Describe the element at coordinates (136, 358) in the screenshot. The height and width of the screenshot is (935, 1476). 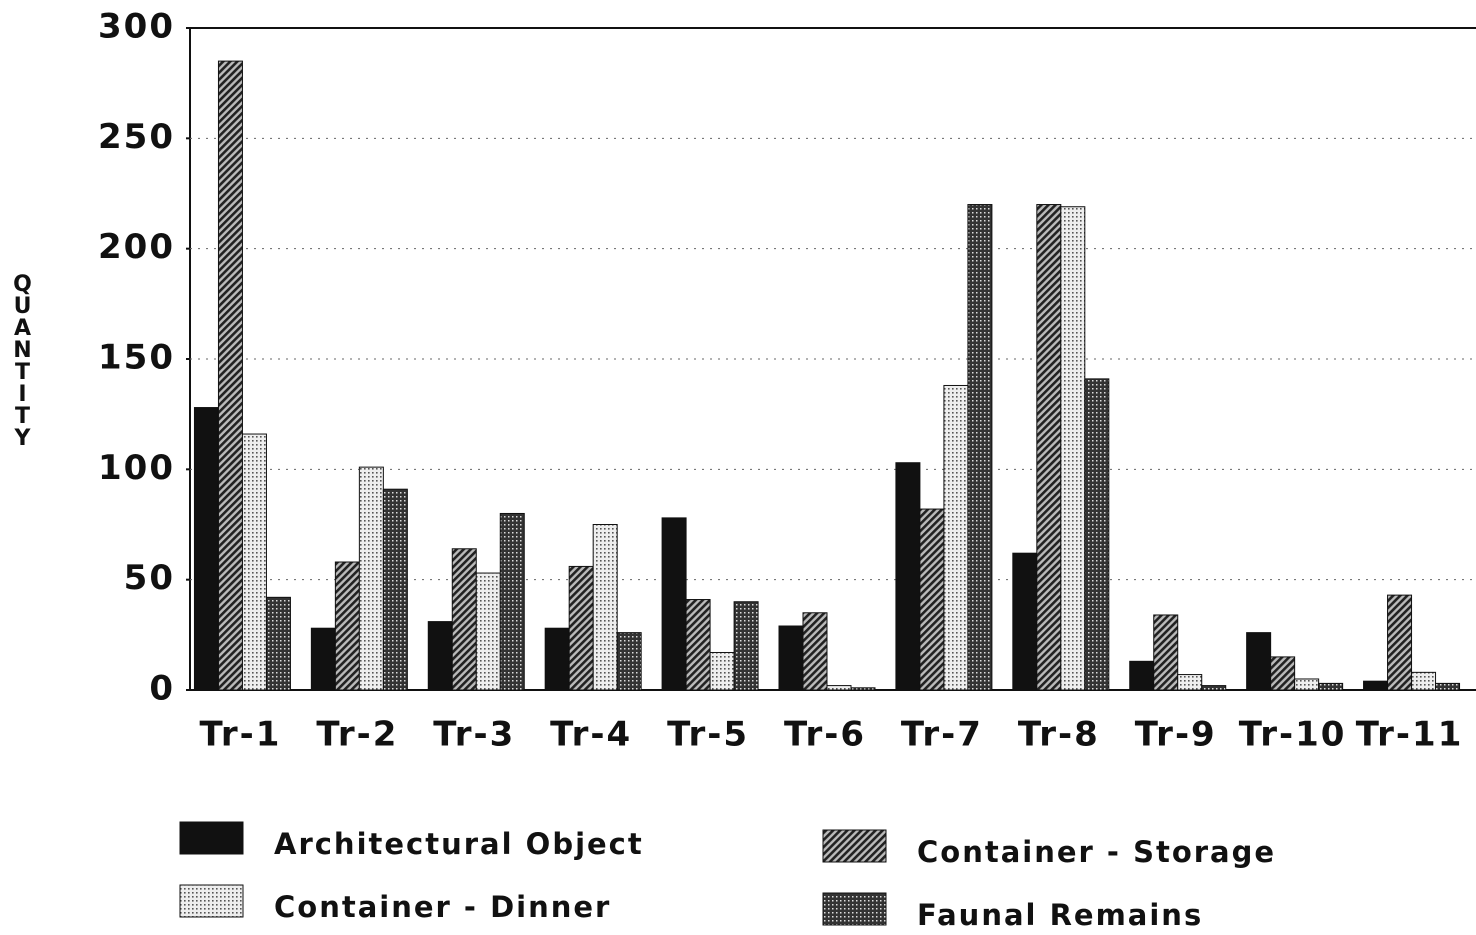
I see `y-tick-label: 150` at that location.